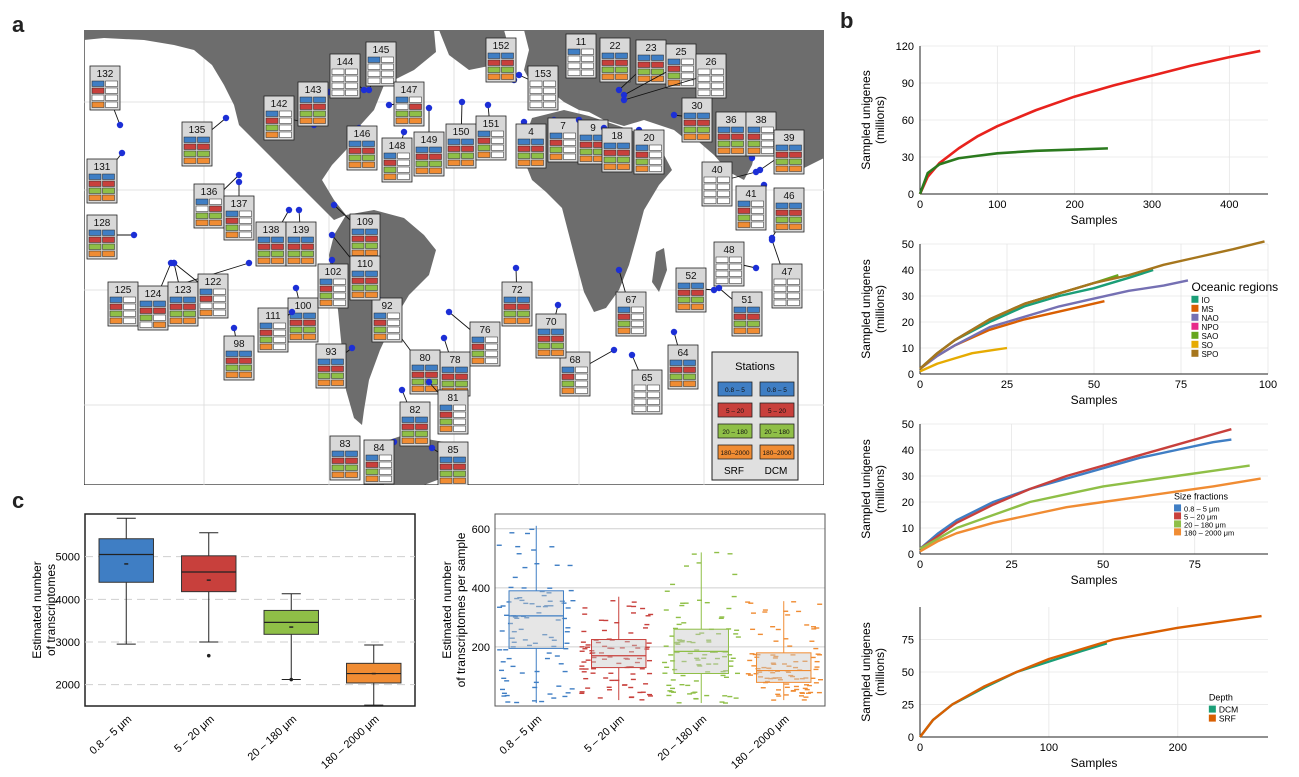 The height and width of the screenshot is (777, 1299). Describe the element at coordinates (683, 359) in the screenshot. I see `station-64: 64` at that location.